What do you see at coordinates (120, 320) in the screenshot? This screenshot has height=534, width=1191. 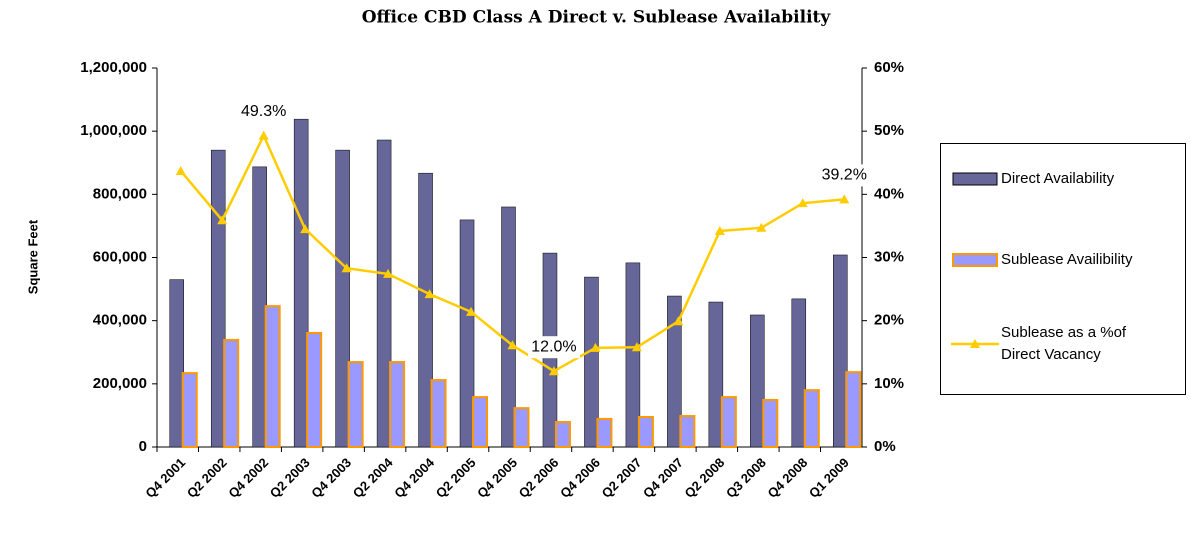 I see `y-tick-label: 400,000` at bounding box center [120, 320].